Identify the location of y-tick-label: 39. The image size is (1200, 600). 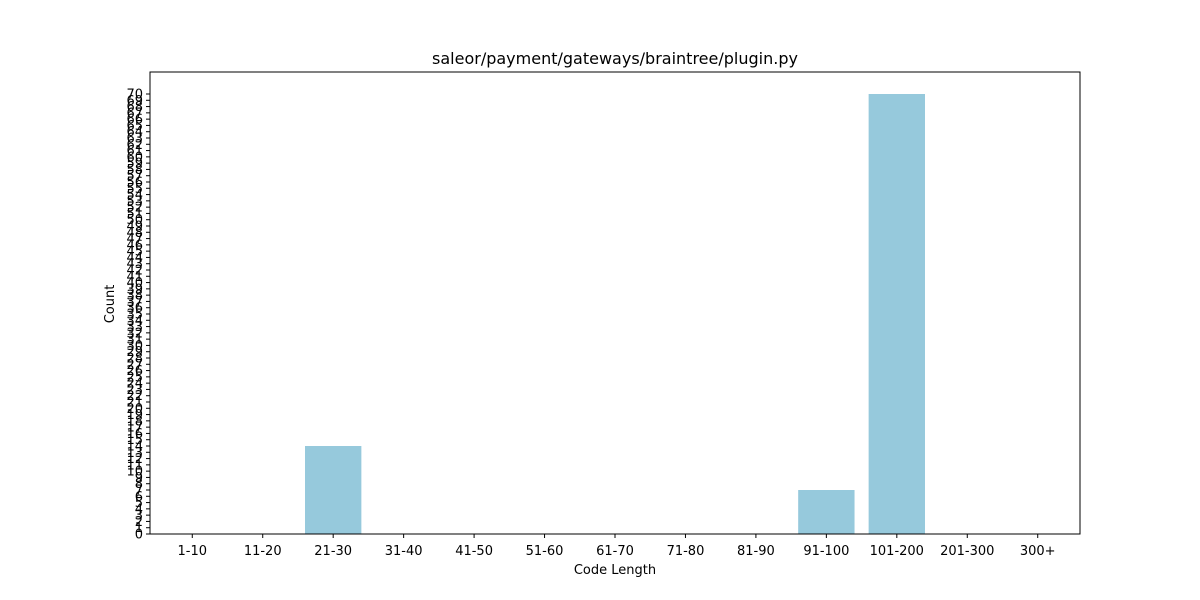
(134, 289).